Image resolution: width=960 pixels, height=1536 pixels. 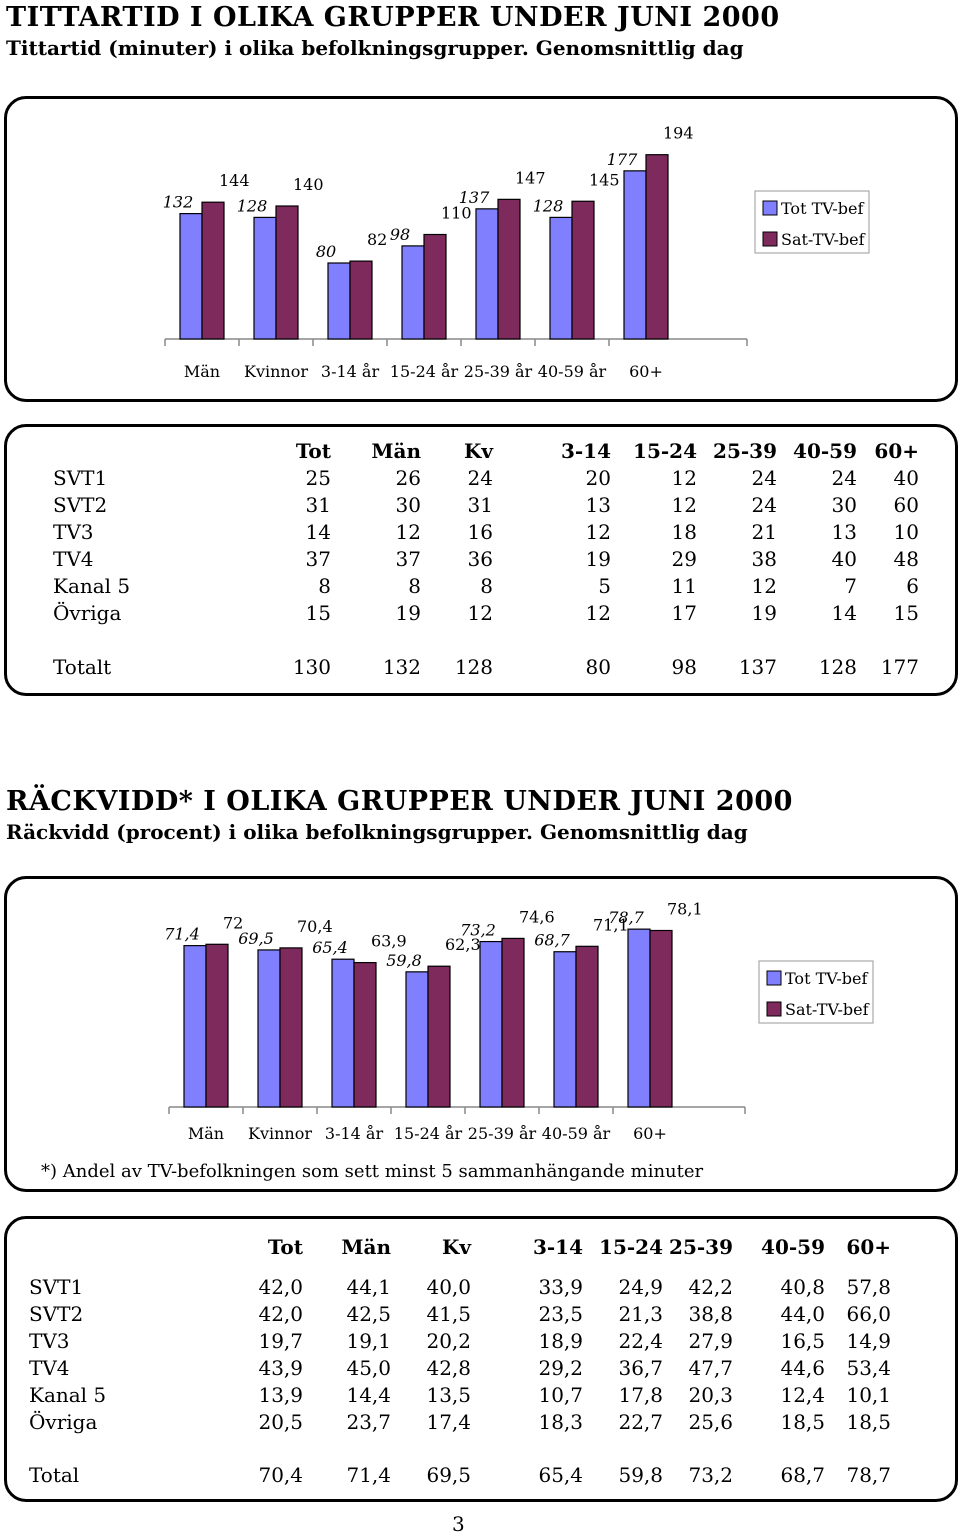 I want to click on total-cell: 68,7, so click(x=802, y=1475).